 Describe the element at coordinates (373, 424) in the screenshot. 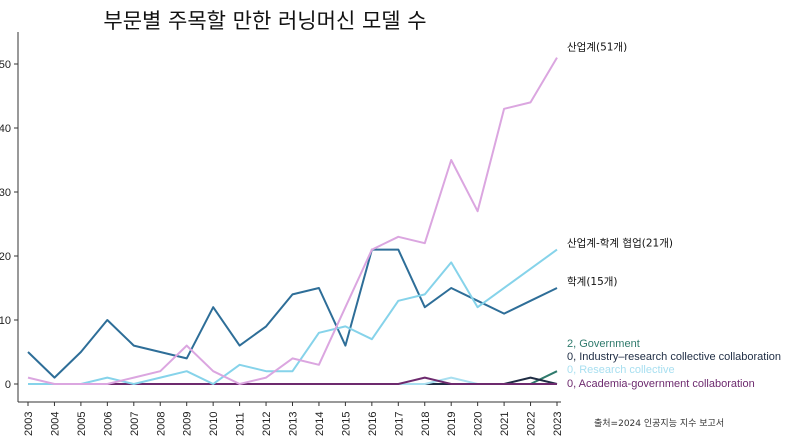

I see `x-tick-label: 2016` at that location.